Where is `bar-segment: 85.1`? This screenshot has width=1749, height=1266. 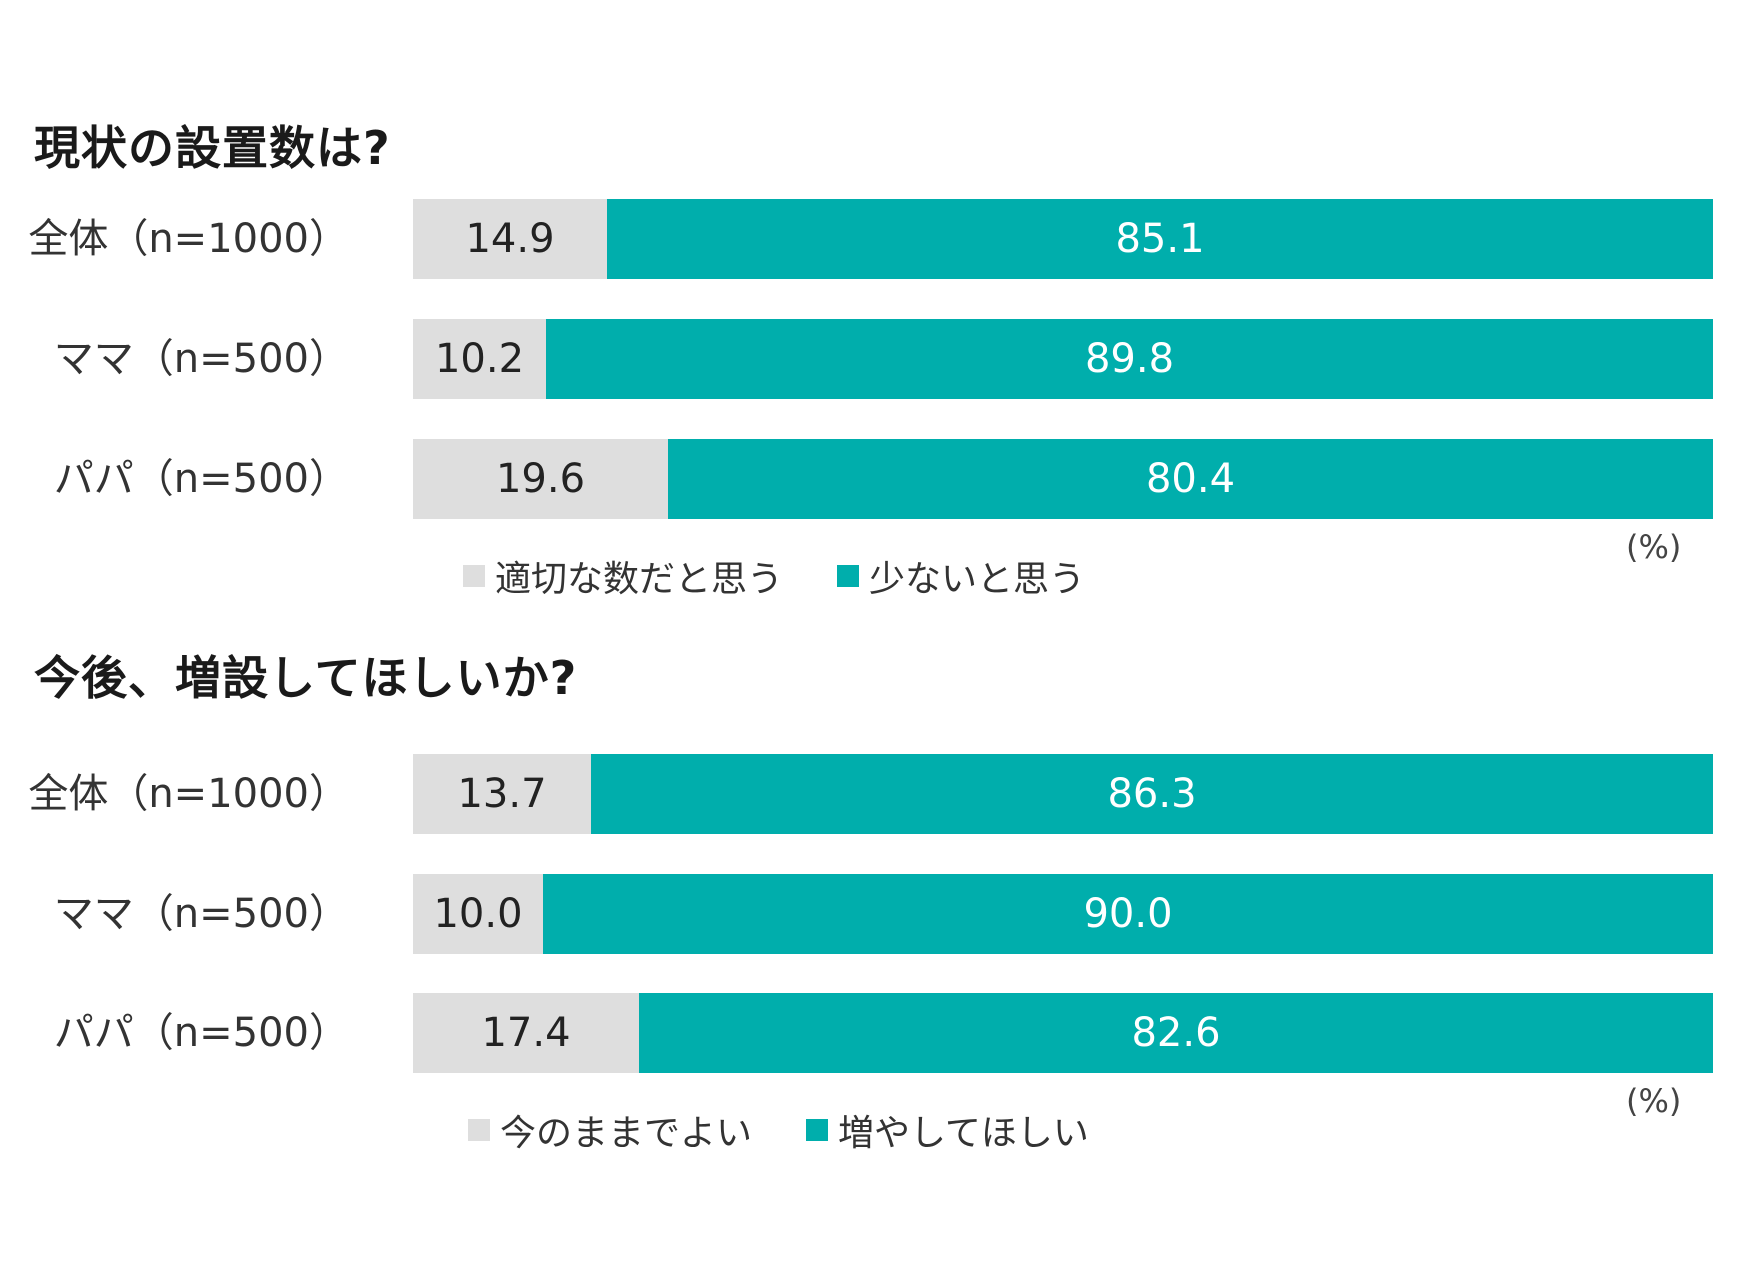
bar-segment: 85.1 is located at coordinates (1160, 239).